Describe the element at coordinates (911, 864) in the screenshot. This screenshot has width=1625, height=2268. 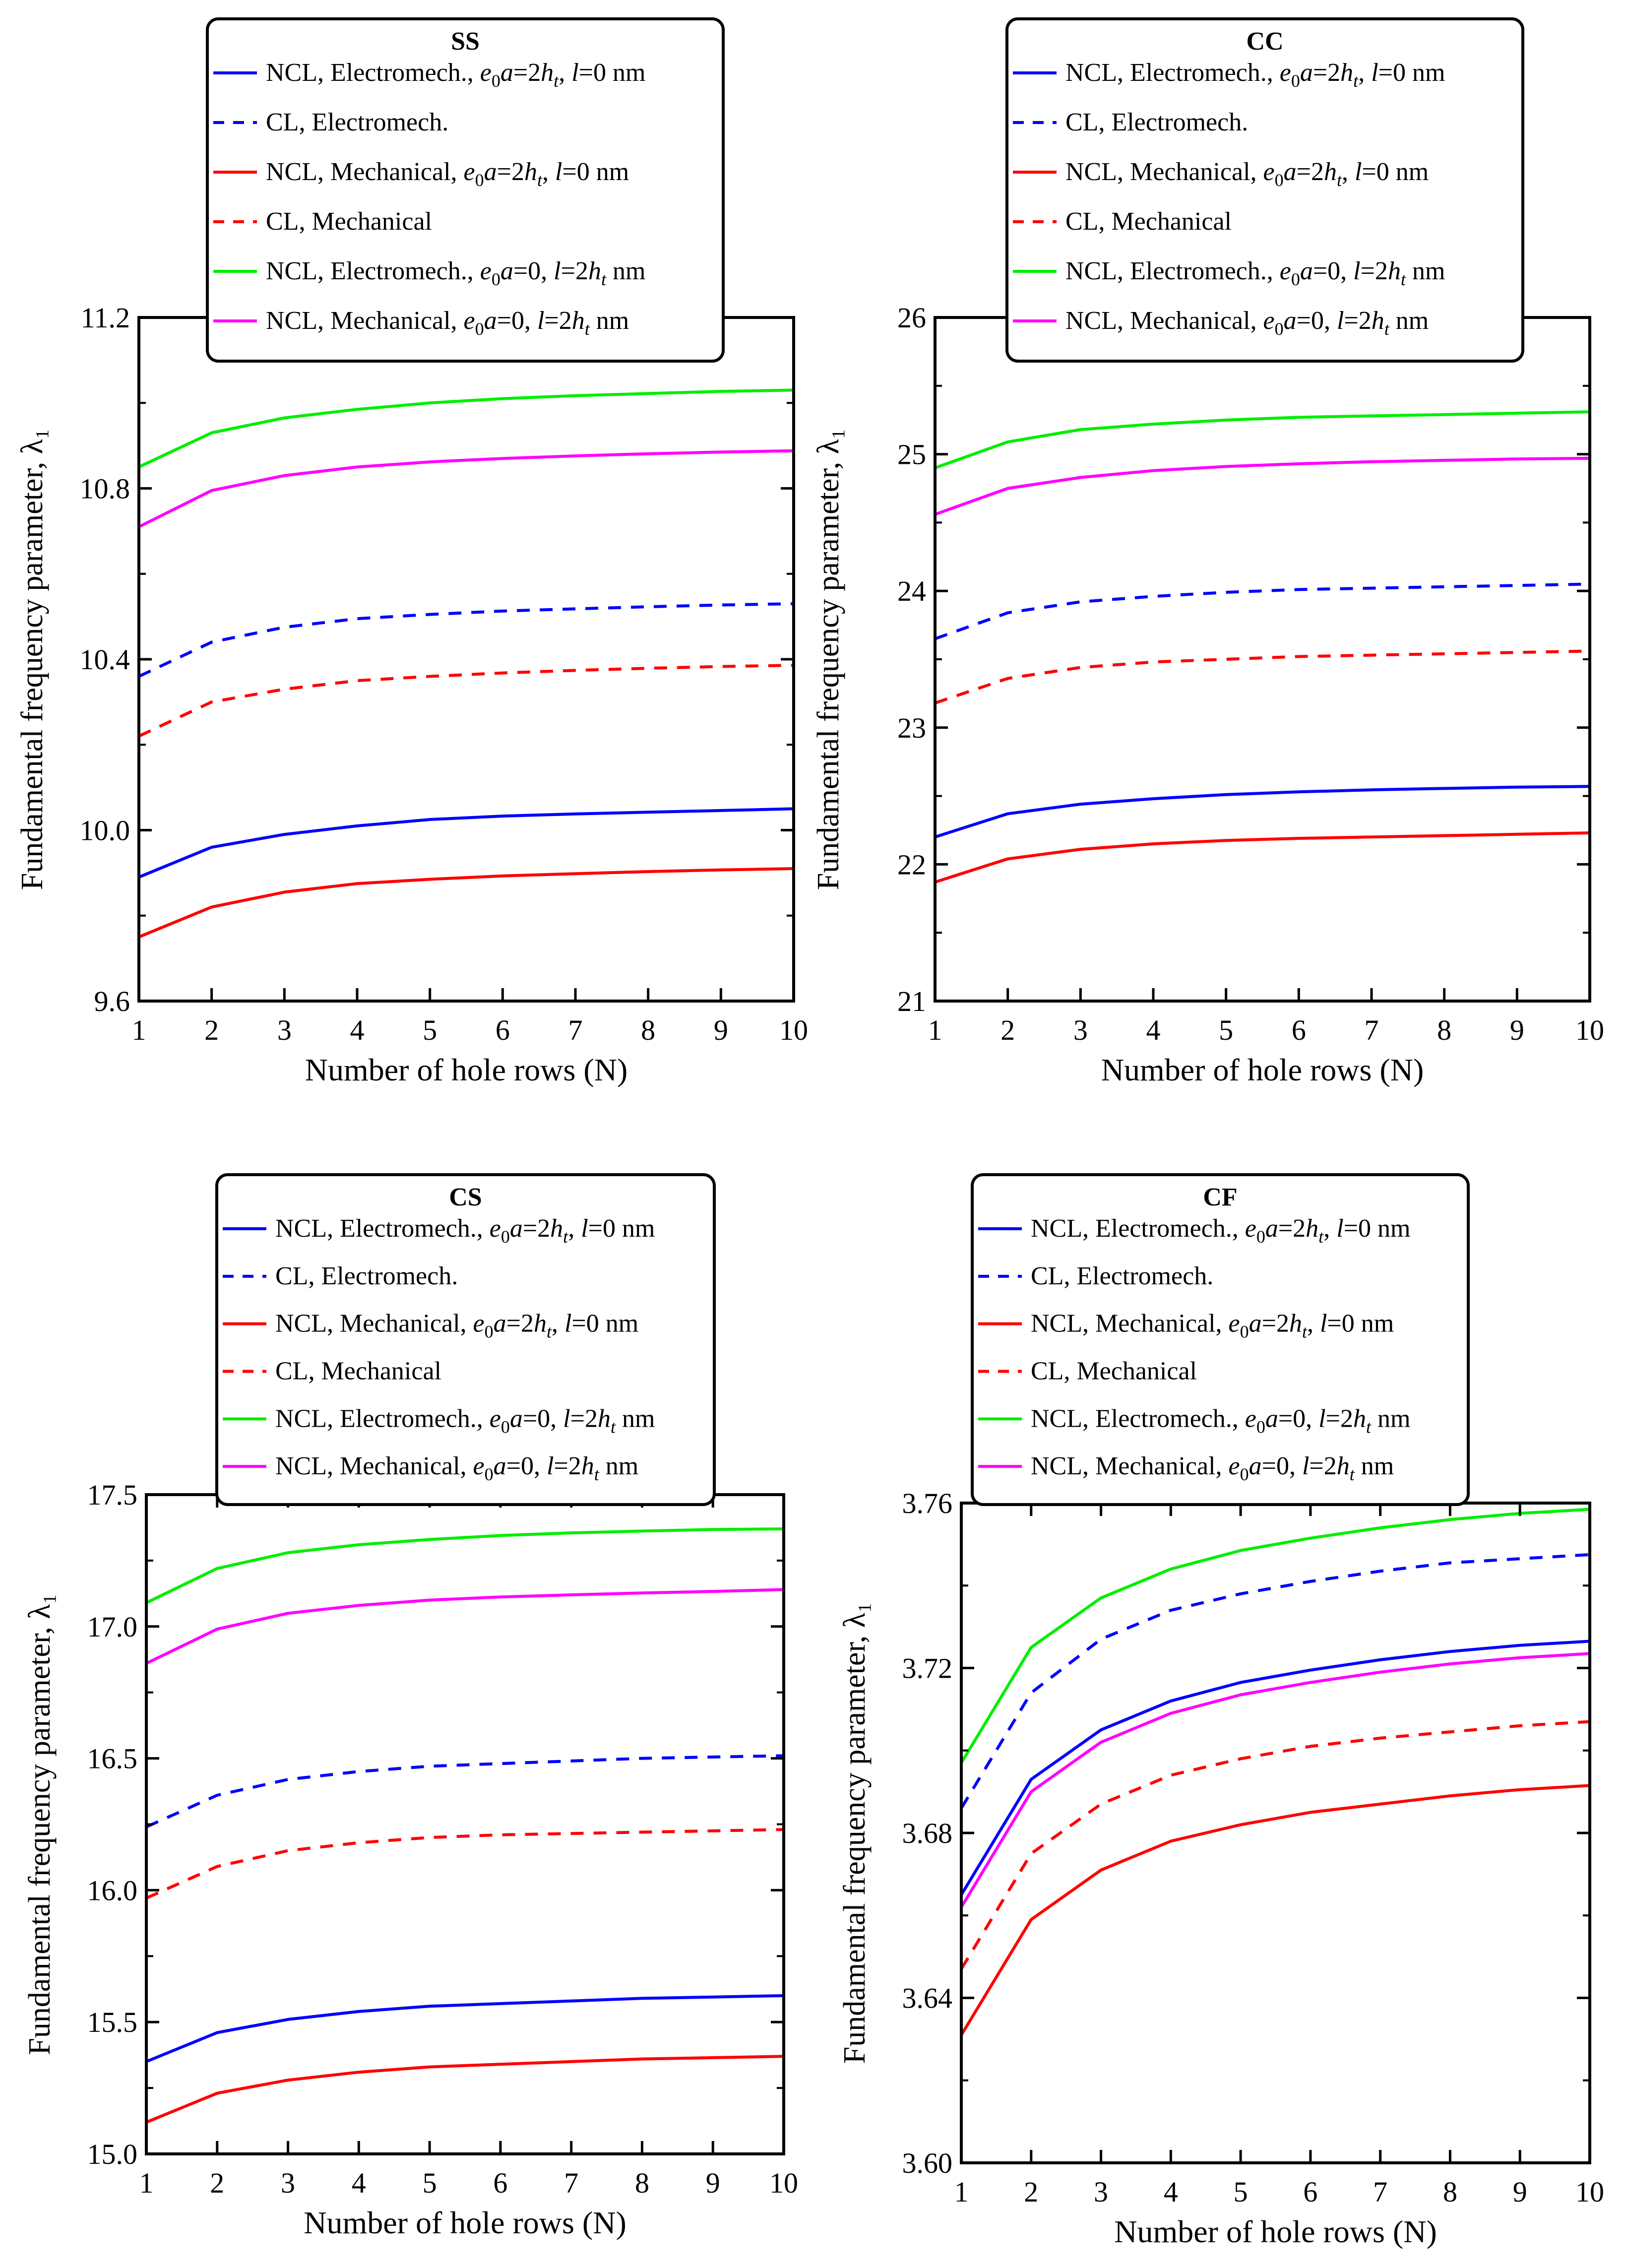
I see `y-tick-label: 22` at that location.